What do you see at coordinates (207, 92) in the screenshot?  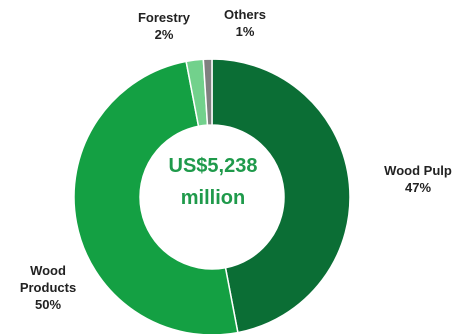 I see `slice-others` at bounding box center [207, 92].